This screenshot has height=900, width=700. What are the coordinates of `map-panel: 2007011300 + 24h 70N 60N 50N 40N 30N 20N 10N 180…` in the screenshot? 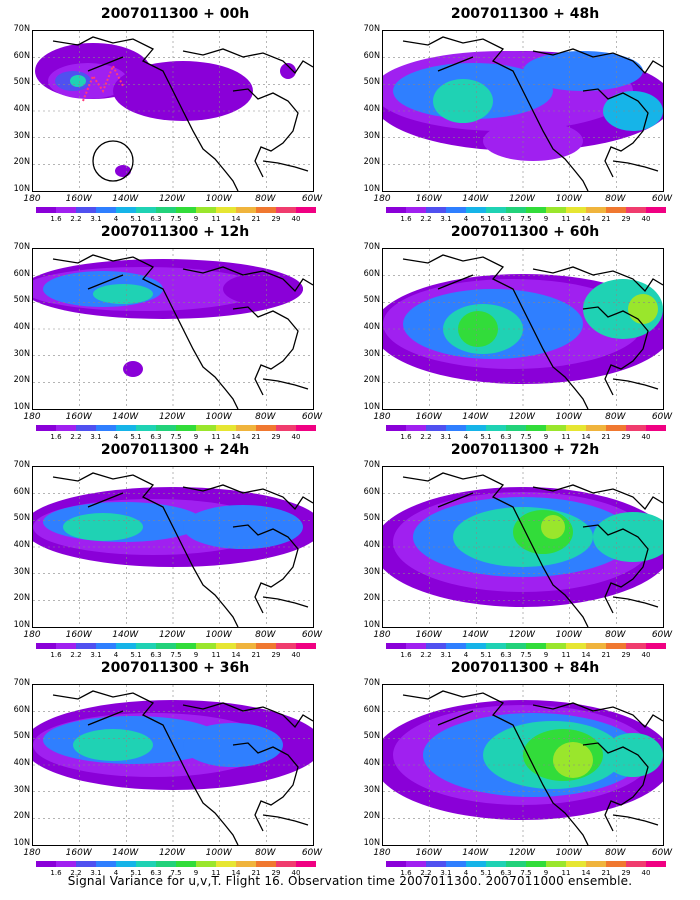 It's located at (170, 552).